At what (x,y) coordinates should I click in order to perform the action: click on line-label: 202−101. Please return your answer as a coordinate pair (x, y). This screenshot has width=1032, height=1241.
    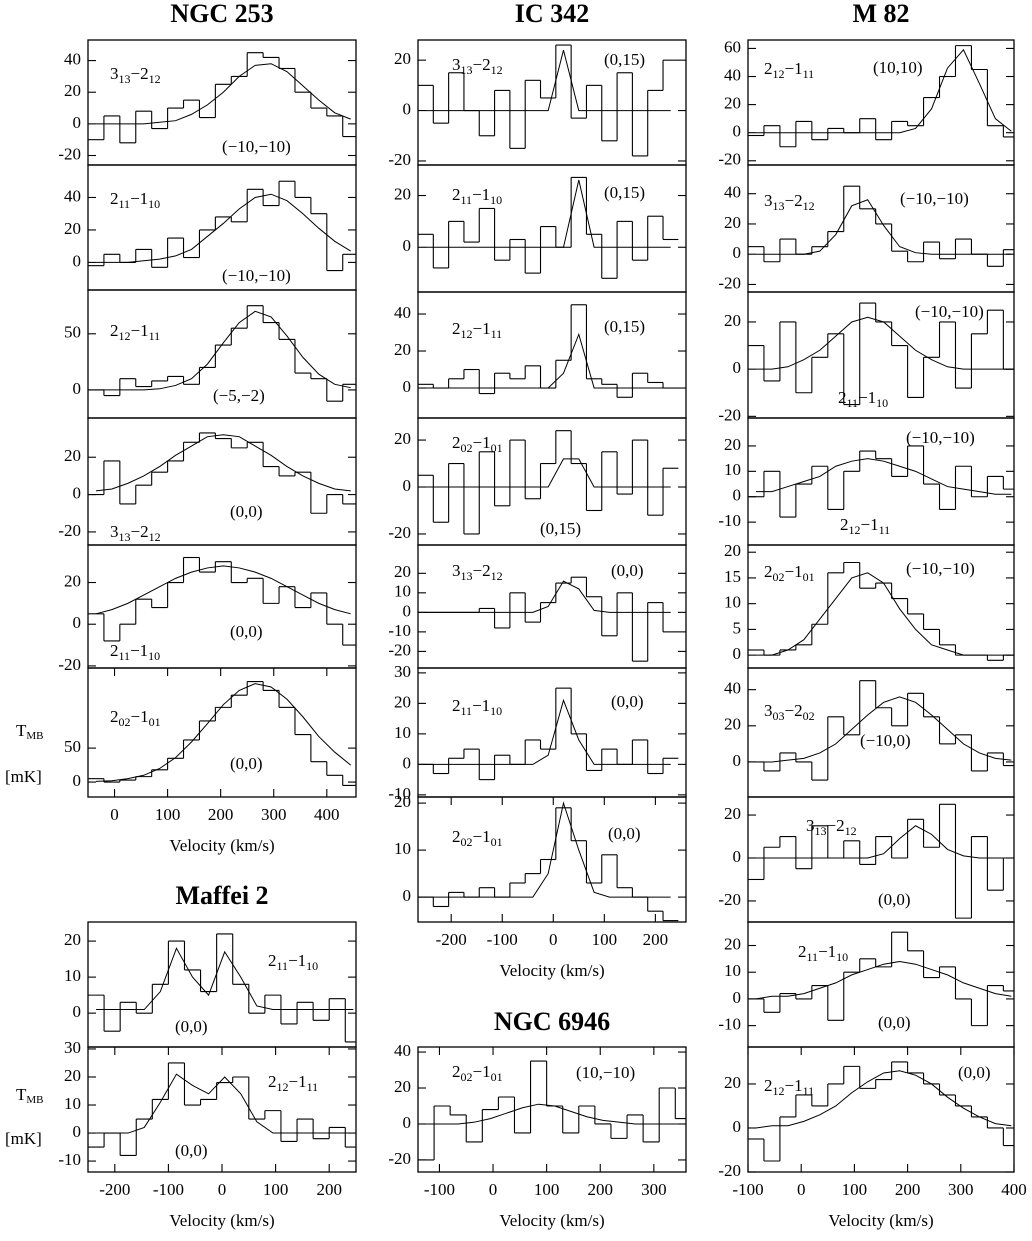
    Looking at the image, I should click on (477, 838).